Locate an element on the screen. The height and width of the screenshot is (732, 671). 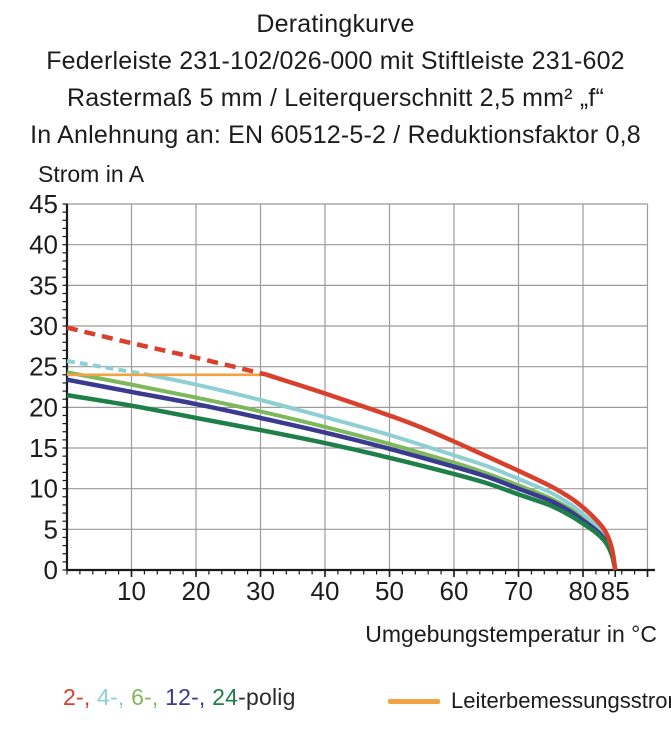
x-tick-label: 20 is located at coordinates (196, 591).